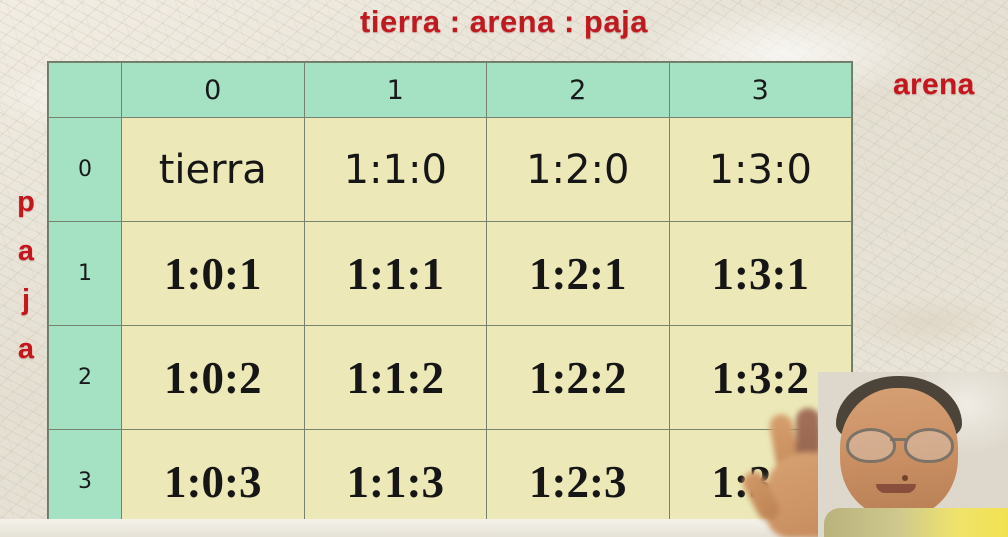 This screenshot has height=537, width=1008. What do you see at coordinates (26, 300) in the screenshot?
I see `paja-letter-j: j` at bounding box center [26, 300].